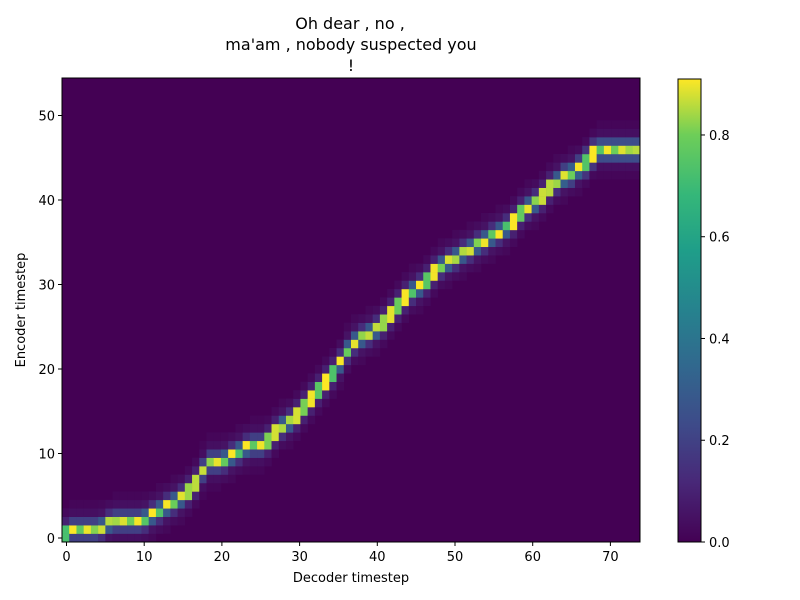 The width and height of the screenshot is (800, 600). What do you see at coordinates (66, 557) in the screenshot?
I see `x-tick-label: 0` at bounding box center [66, 557].